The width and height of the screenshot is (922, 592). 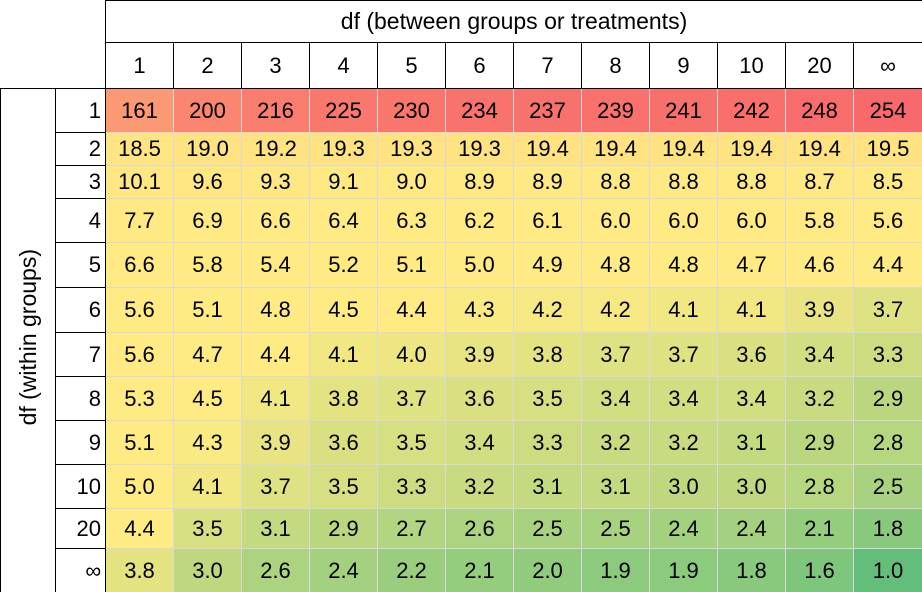 What do you see at coordinates (887, 110) in the screenshot?
I see `value-cell: 254` at bounding box center [887, 110].